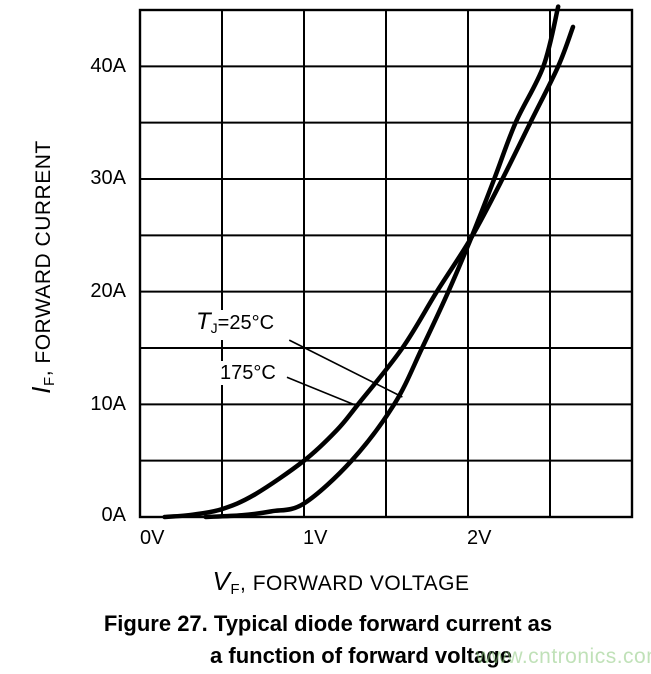 The width and height of the screenshot is (651, 674). Describe the element at coordinates (361, 655) in the screenshot. I see `figure-caption-line2: a function of forward voltage` at that location.